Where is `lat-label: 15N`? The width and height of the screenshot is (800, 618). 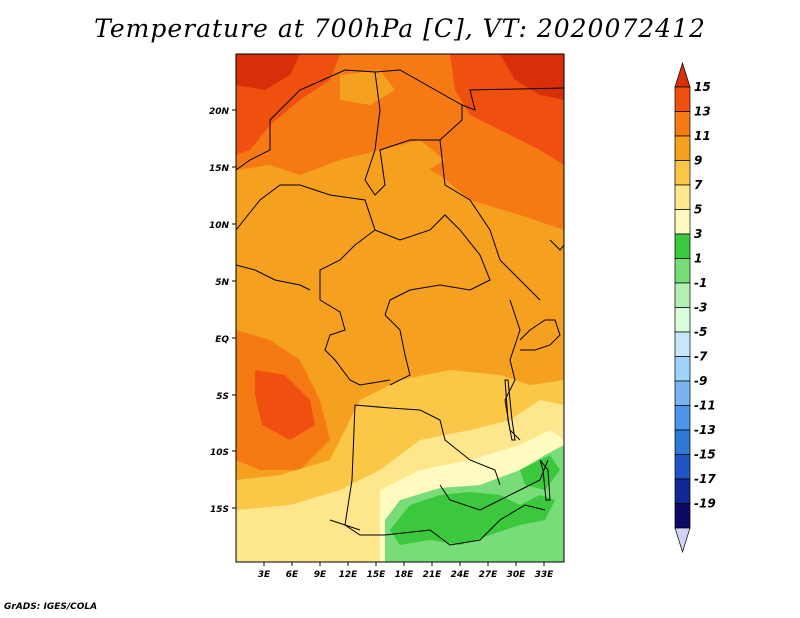
lat-label: 15N is located at coordinates (219, 169).